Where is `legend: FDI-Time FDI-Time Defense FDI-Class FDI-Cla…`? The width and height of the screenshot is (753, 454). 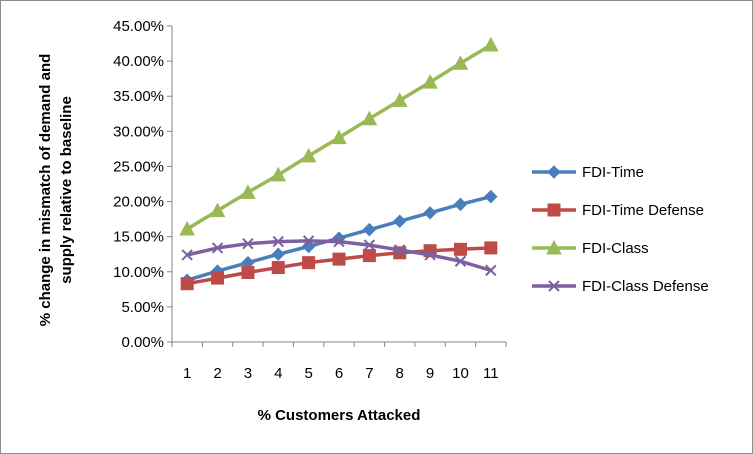
legend: FDI-Time FDI-Time Defense FDI-Class FDI-Cla… is located at coordinates (620, 229).